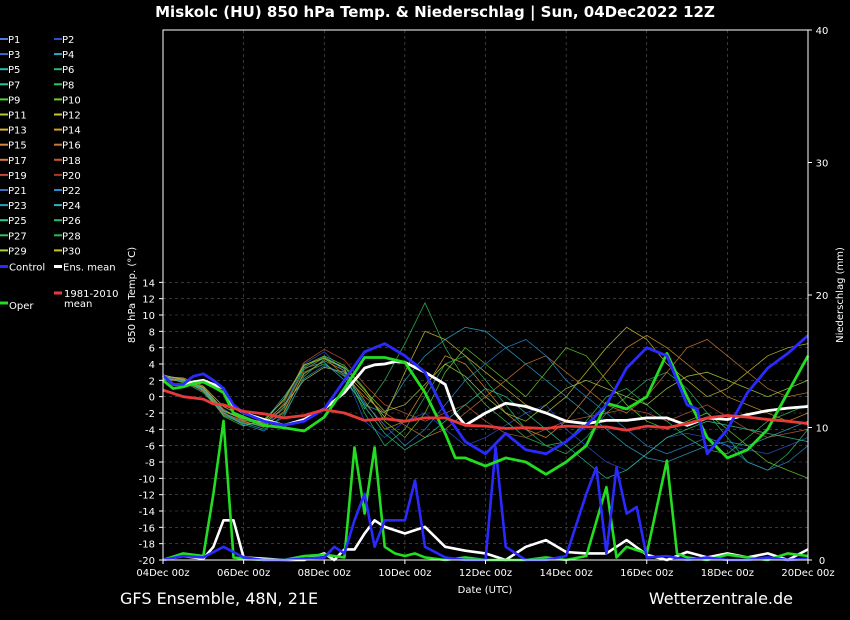 This screenshot has width=850, height=620. I want to click on y2-tick-label: 30, so click(822, 164).